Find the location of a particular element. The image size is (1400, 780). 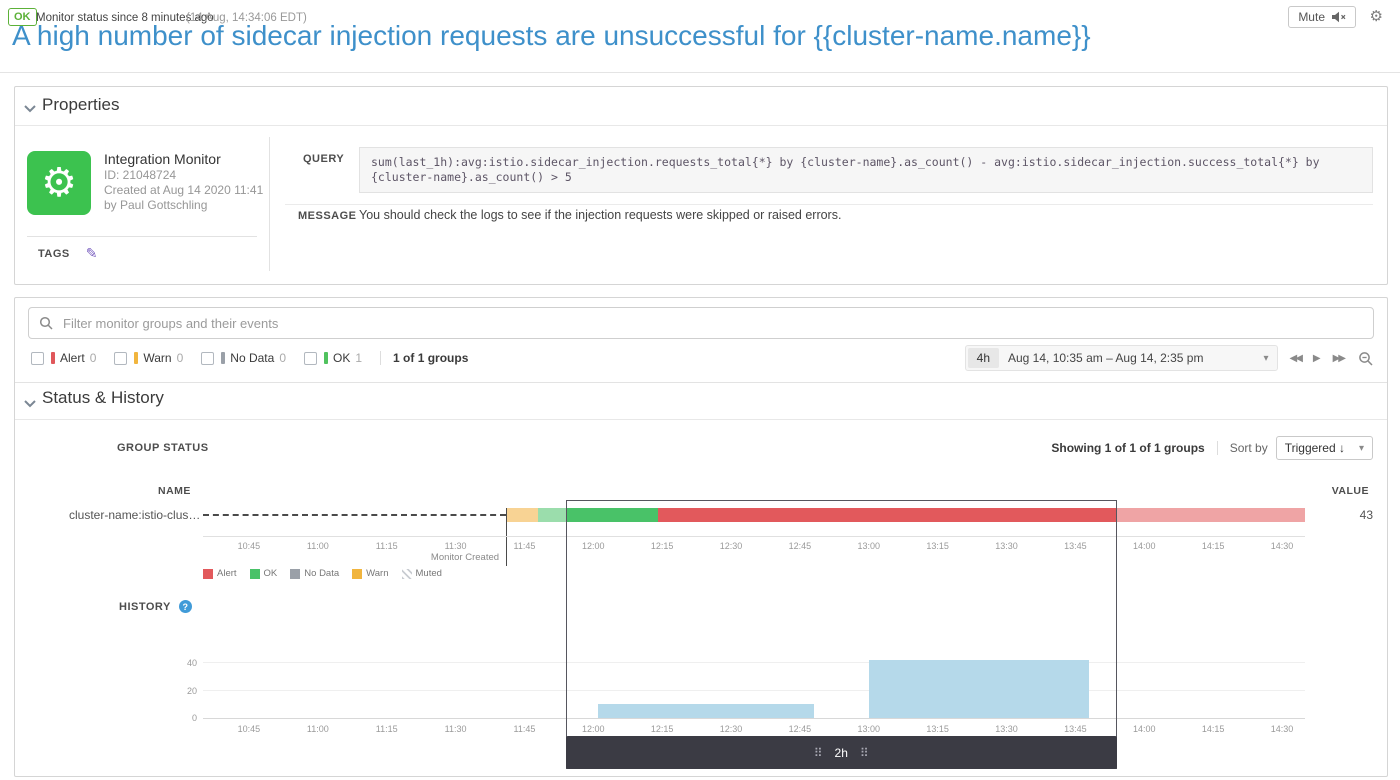

nodata-swatch-icon is located at coordinates (295, 573).